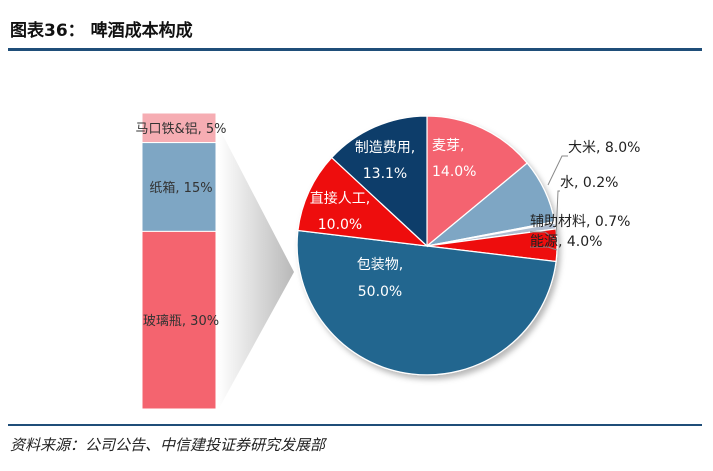 This screenshot has height=471, width=713. Describe the element at coordinates (385, 148) in the screenshot. I see `pie-label-item-7: 制造费用,` at that location.